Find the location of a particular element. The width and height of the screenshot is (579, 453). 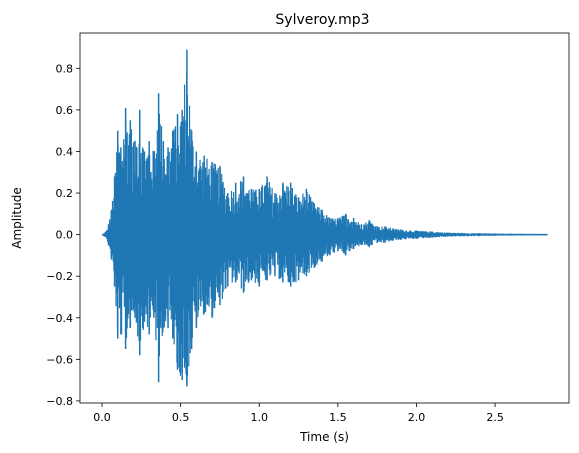

y-tick-label: 0.8 is located at coordinates (65, 68).